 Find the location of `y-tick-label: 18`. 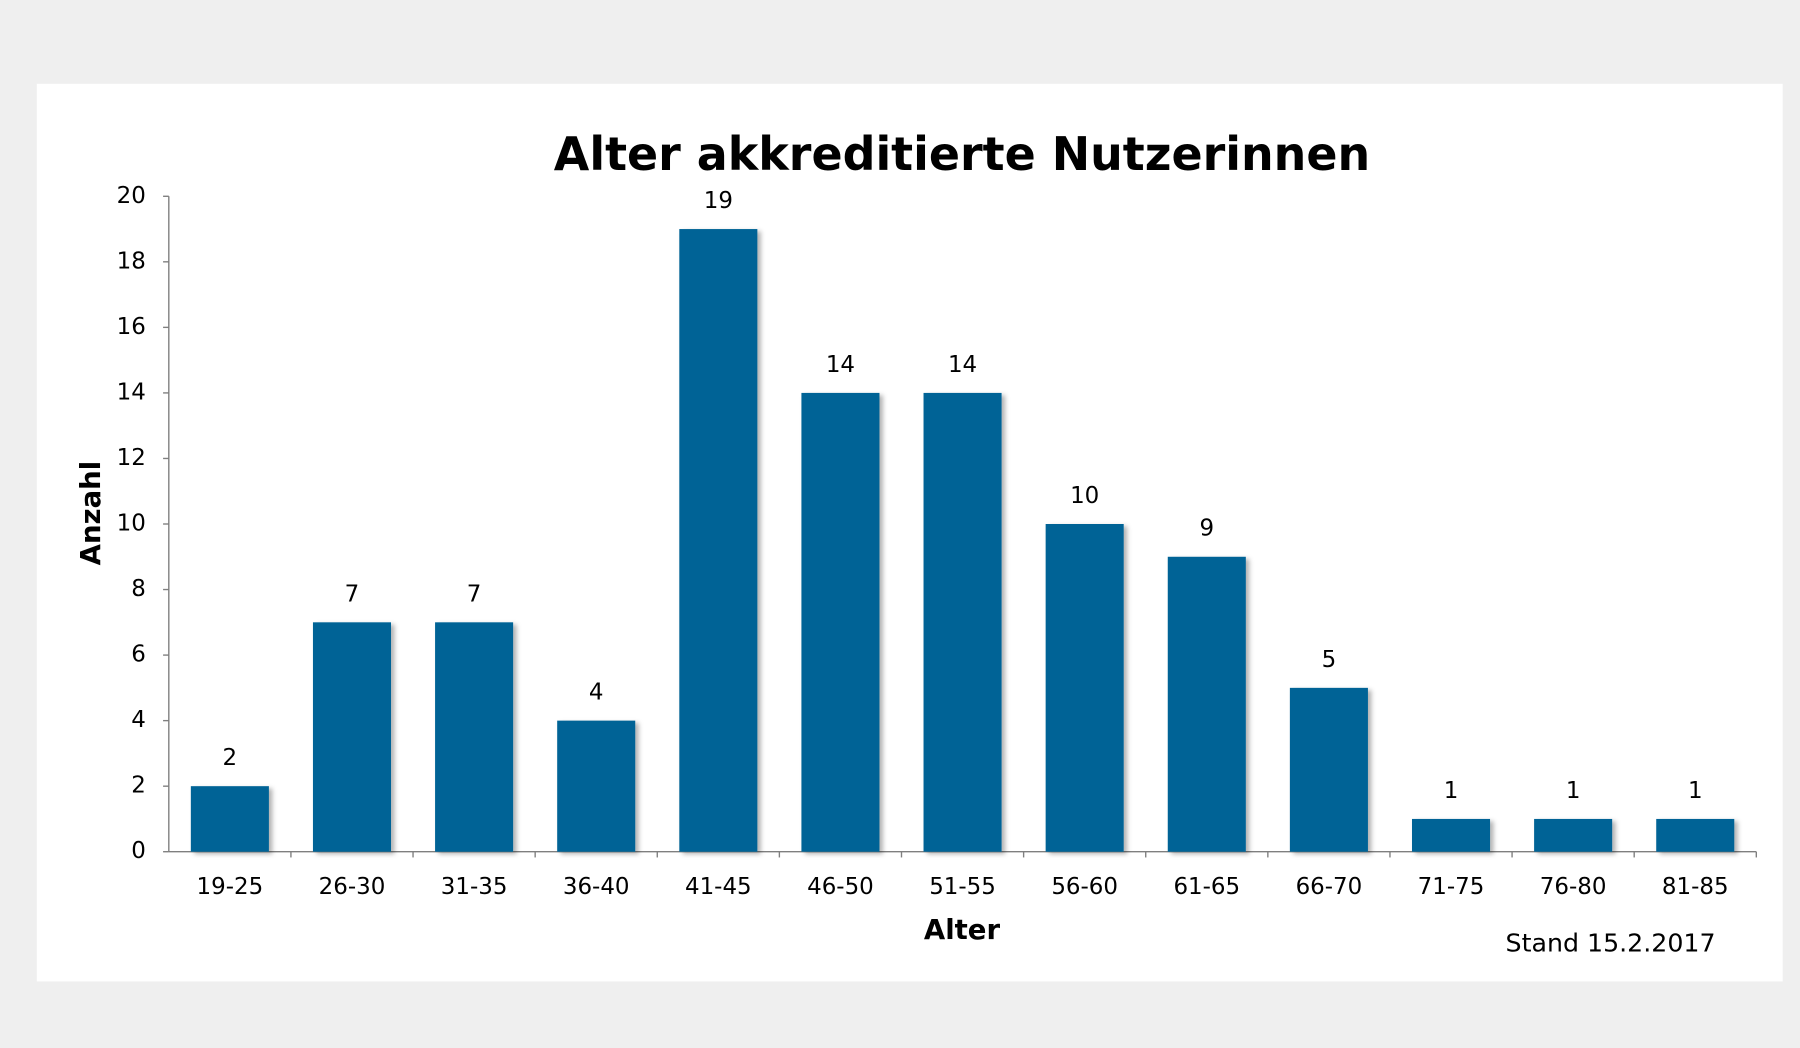

y-tick-label: 18 is located at coordinates (131, 261).